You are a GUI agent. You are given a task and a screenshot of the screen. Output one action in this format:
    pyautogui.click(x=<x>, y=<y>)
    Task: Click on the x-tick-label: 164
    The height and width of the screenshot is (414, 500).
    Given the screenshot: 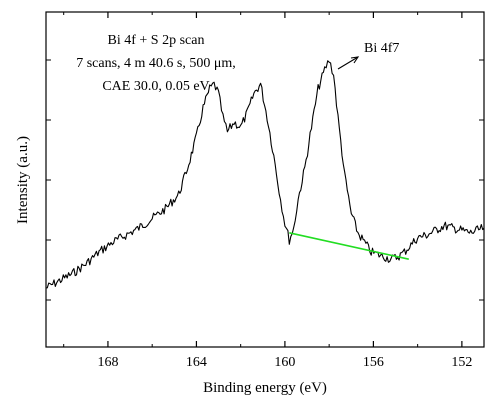 What is the action you would take?
    pyautogui.click(x=196, y=362)
    